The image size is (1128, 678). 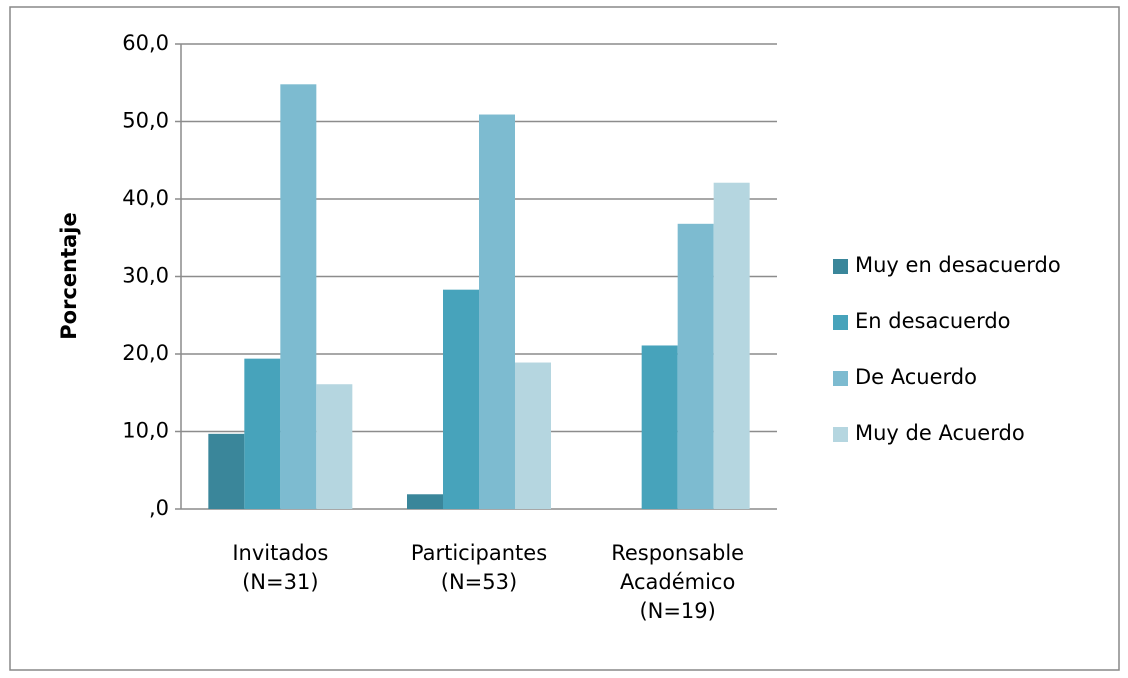 I want to click on y-tick-label: 20,0, so click(x=145, y=353).